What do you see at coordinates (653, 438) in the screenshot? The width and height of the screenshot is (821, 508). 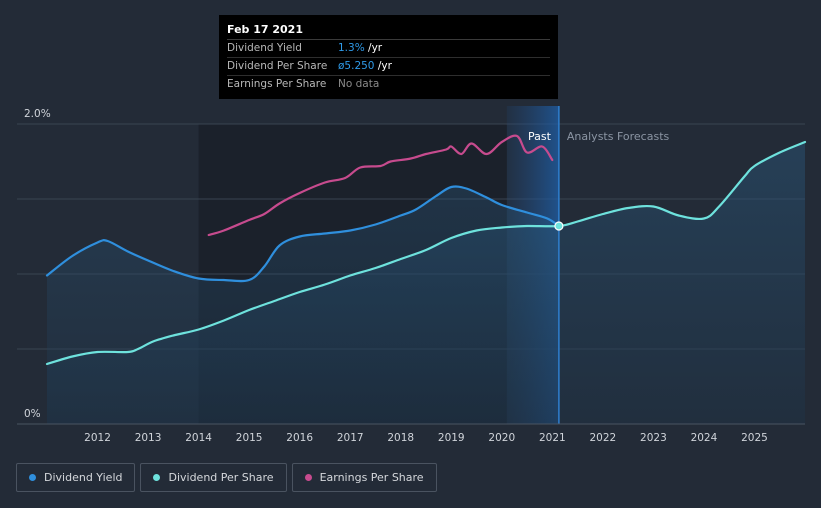 I see `x-tick-label: 2023` at bounding box center [653, 438].